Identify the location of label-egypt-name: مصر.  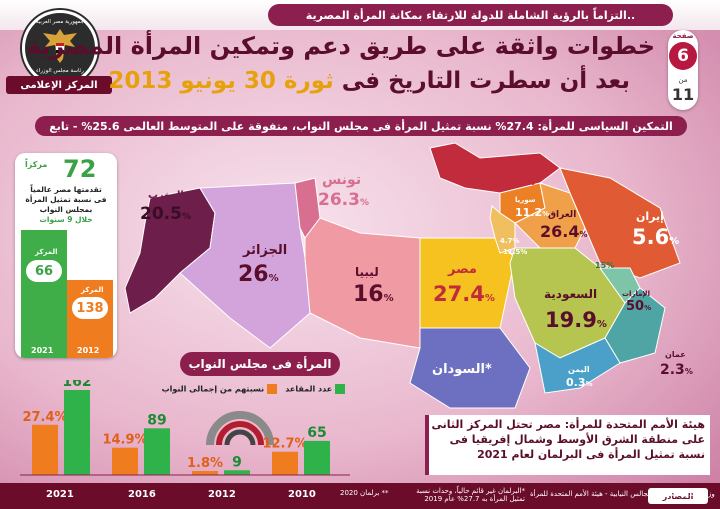
(462, 269).